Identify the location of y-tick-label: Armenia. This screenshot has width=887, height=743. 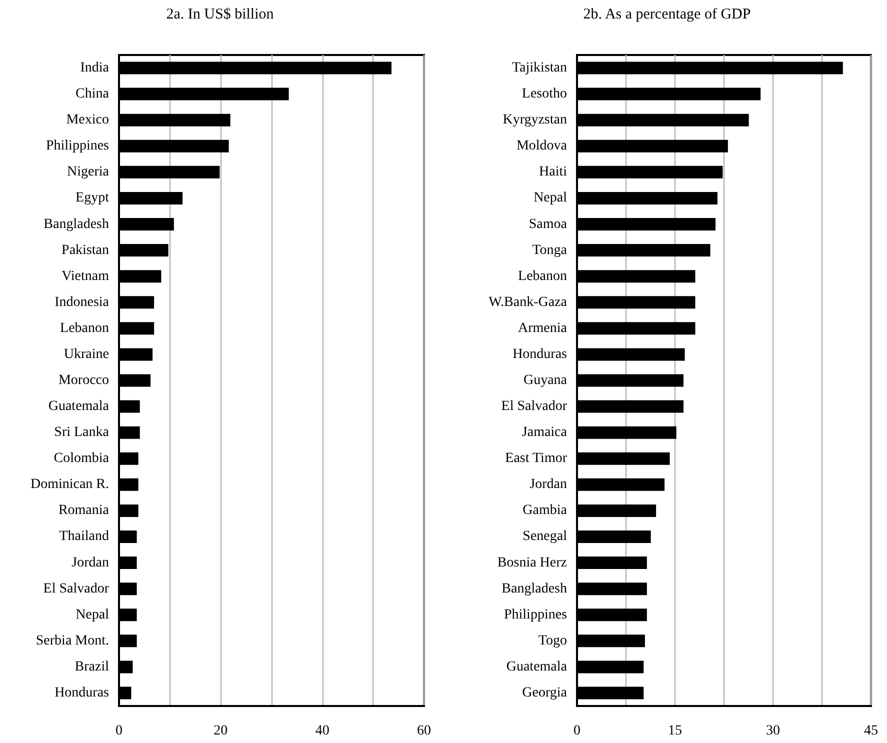
(543, 328).